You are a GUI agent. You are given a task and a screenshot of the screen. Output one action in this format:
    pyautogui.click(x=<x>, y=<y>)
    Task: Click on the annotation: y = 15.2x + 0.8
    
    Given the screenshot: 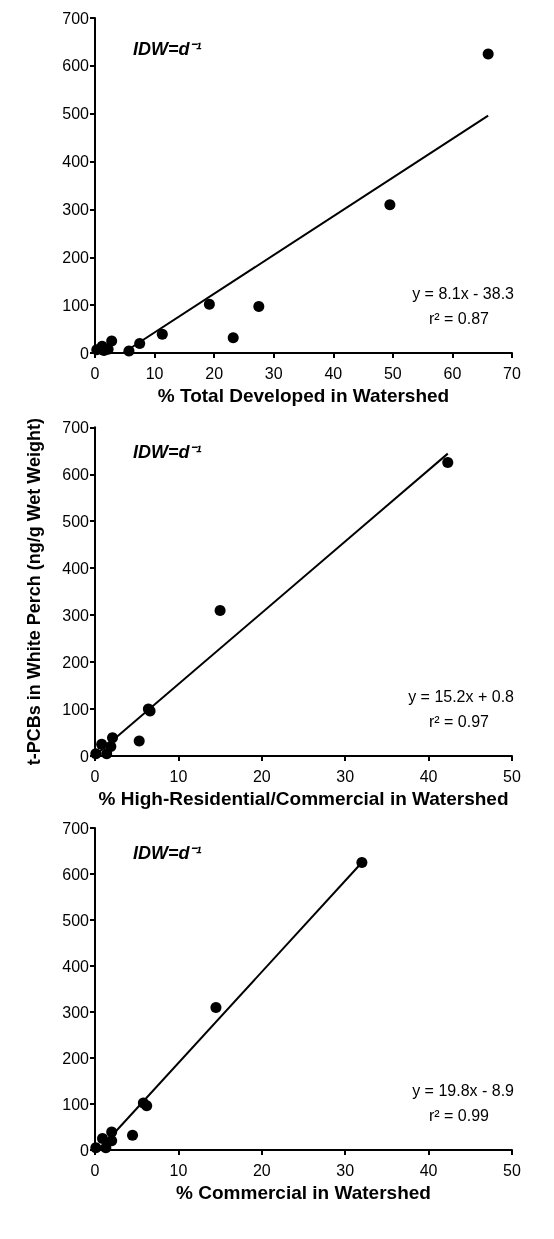 What is the action you would take?
    pyautogui.click(x=461, y=696)
    